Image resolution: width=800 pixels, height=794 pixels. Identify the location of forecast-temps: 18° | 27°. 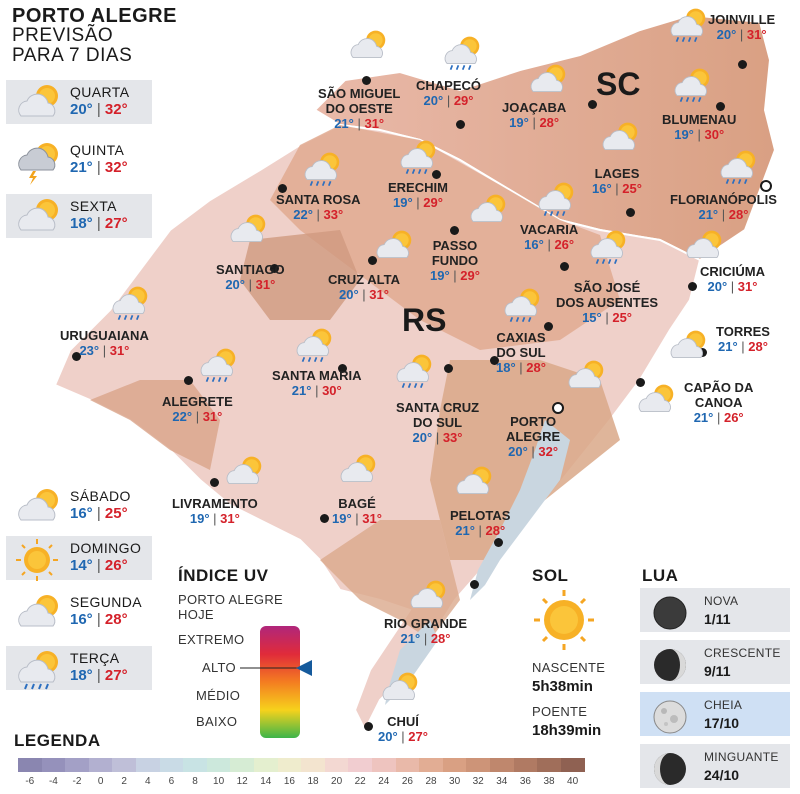
(99, 223).